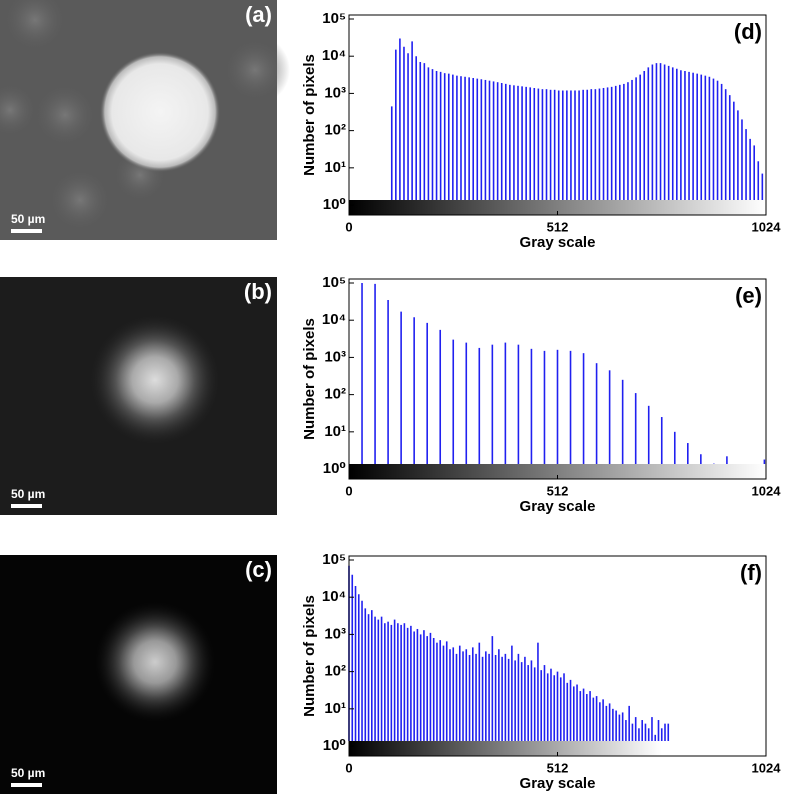 The width and height of the screenshot is (787, 799). Describe the element at coordinates (138, 674) in the screenshot. I see `image-c` at that location.